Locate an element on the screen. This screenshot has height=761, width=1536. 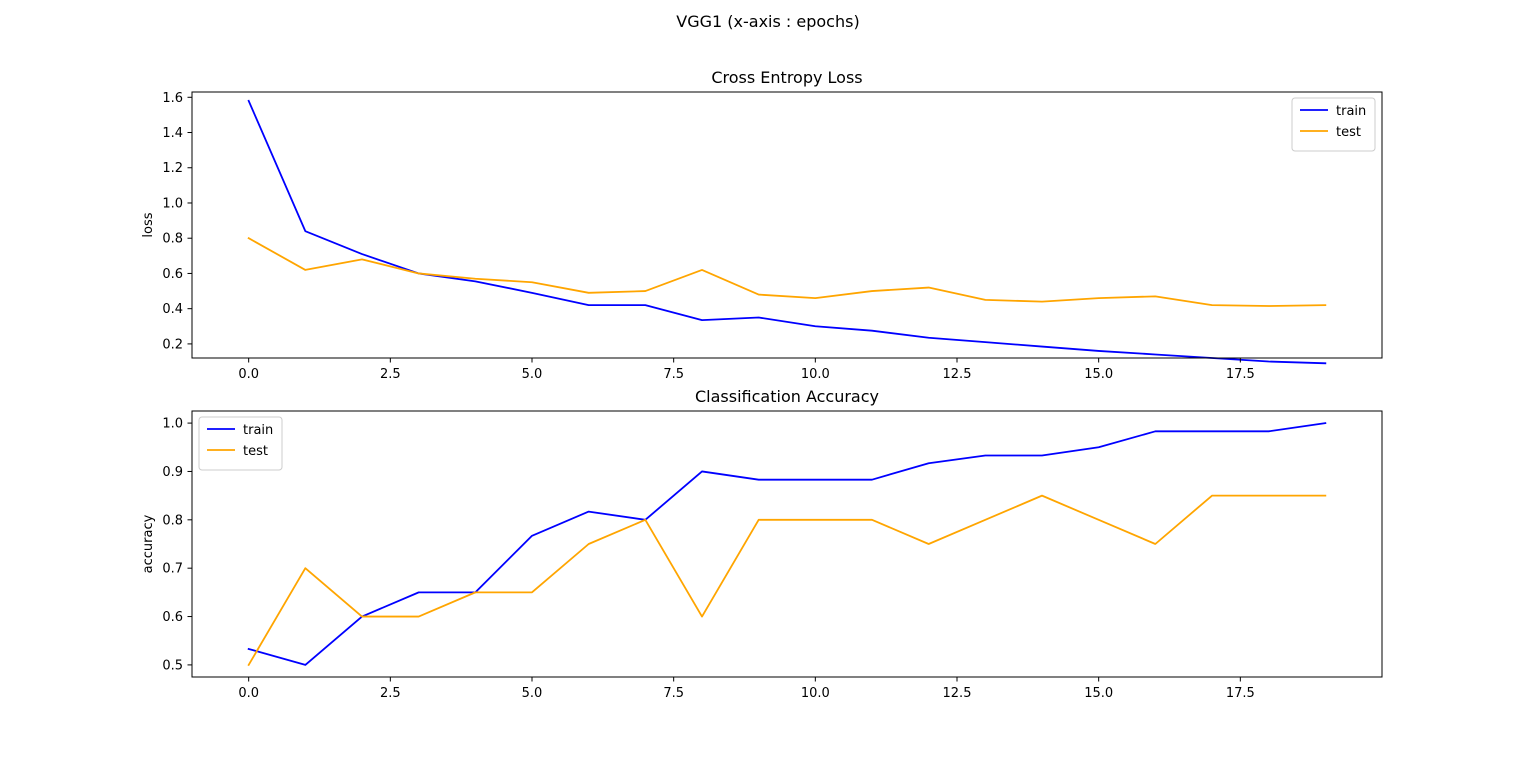
y-tick-label: 1.4 is located at coordinates (172, 133).